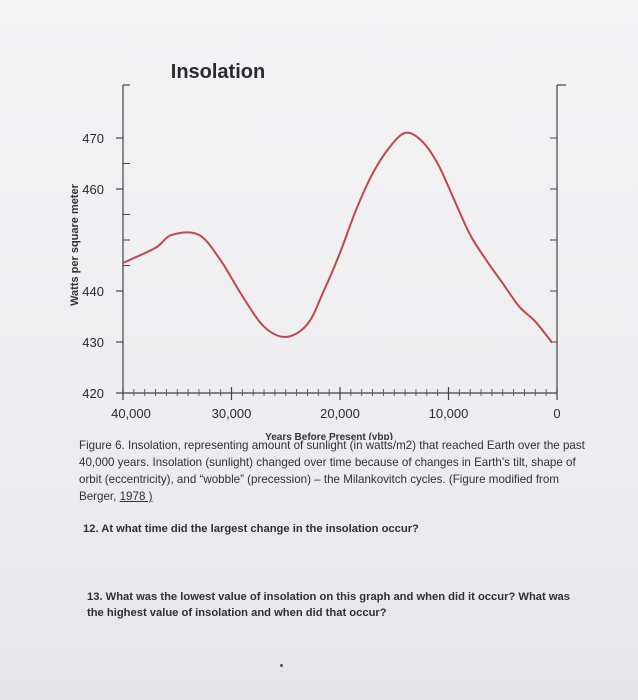 The height and width of the screenshot is (700, 638). I want to click on x-tick-label-30000: 30,000, so click(232, 413).